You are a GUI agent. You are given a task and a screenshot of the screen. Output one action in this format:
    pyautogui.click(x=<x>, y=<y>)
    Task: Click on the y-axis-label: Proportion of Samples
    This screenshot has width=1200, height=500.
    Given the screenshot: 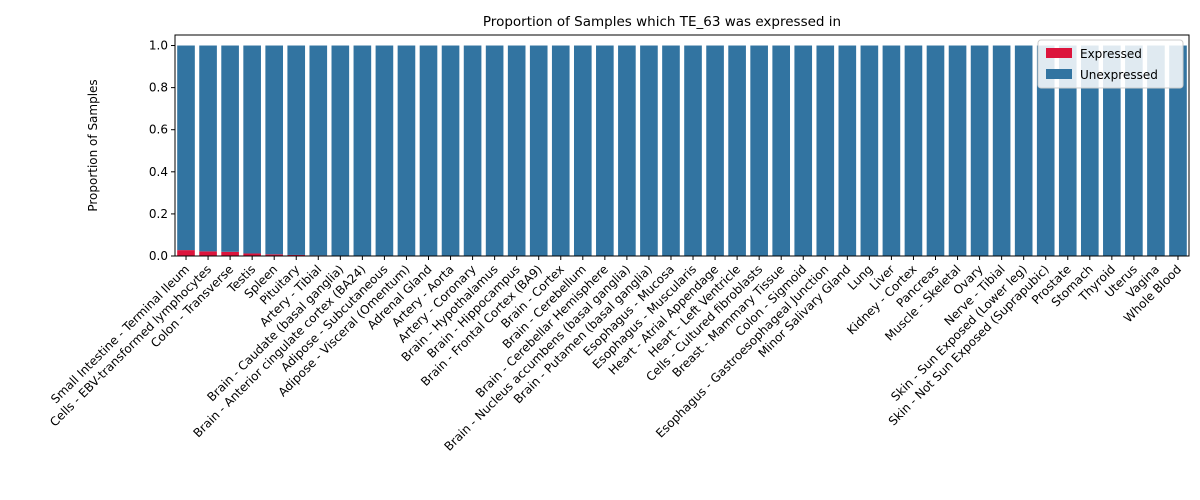 What is the action you would take?
    pyautogui.click(x=93, y=145)
    